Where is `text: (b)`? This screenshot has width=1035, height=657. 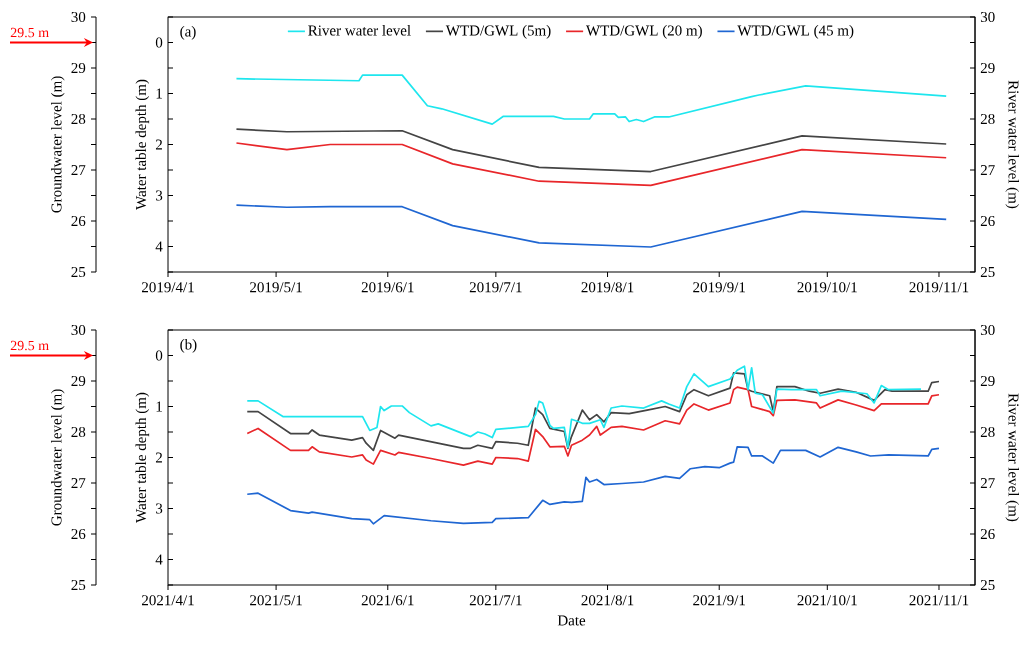 text: (b) is located at coordinates (188, 346).